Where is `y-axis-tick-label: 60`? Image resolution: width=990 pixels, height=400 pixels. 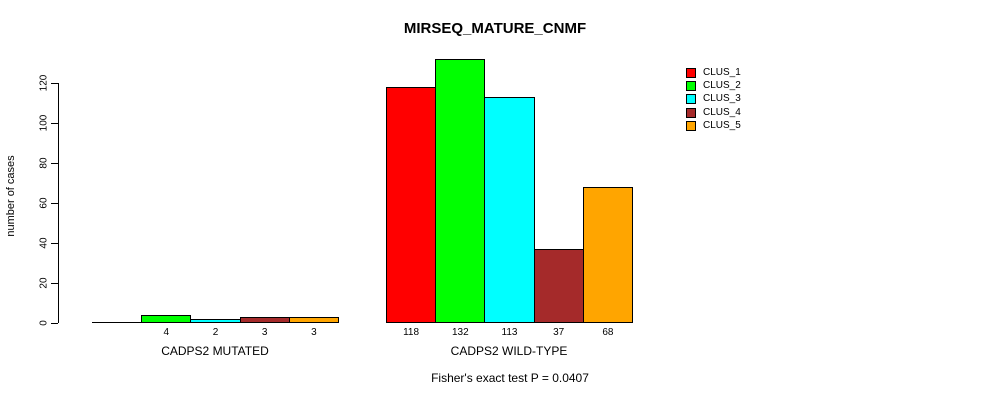
y-axis-tick-label: 60 is located at coordinates (44, 203).